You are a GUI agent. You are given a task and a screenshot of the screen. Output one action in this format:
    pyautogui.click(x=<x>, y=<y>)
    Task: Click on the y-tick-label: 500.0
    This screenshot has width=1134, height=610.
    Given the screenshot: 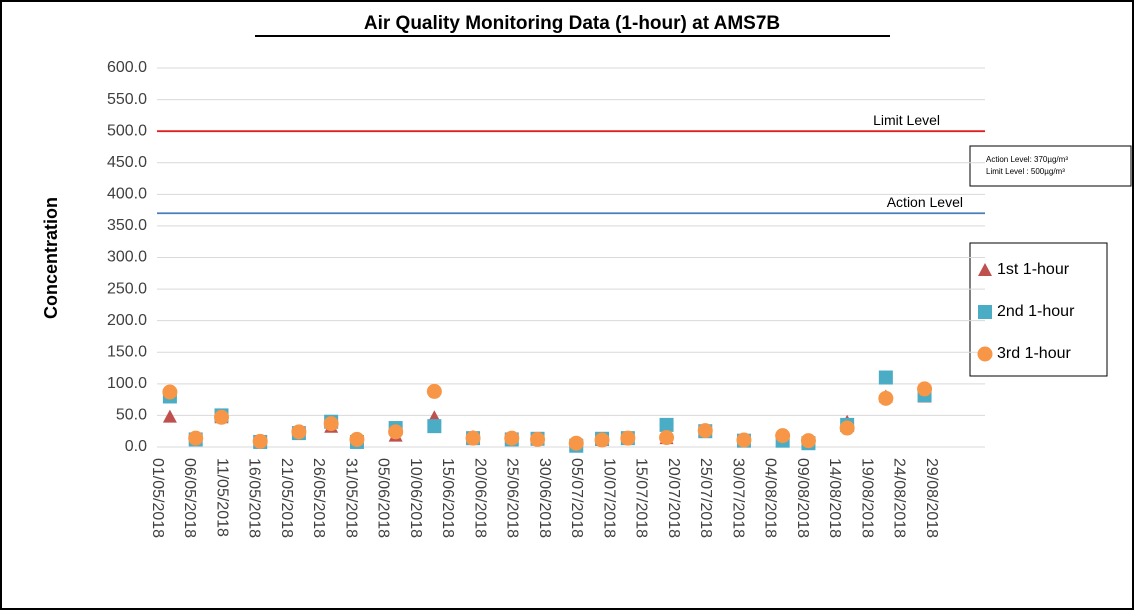 What is the action you would take?
    pyautogui.click(x=127, y=130)
    